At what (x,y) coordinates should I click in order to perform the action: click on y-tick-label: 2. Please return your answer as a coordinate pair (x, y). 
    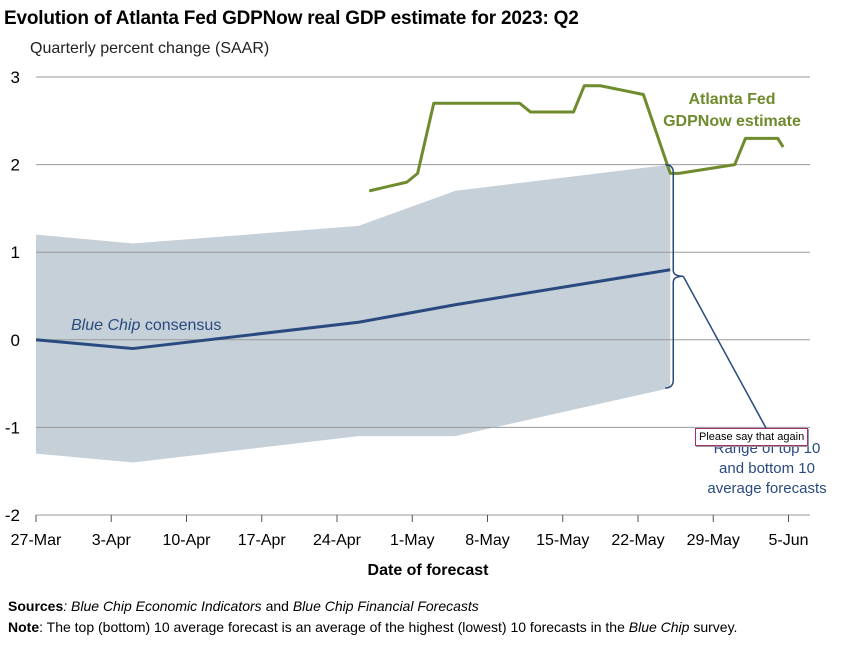
    Looking at the image, I should click on (15, 165).